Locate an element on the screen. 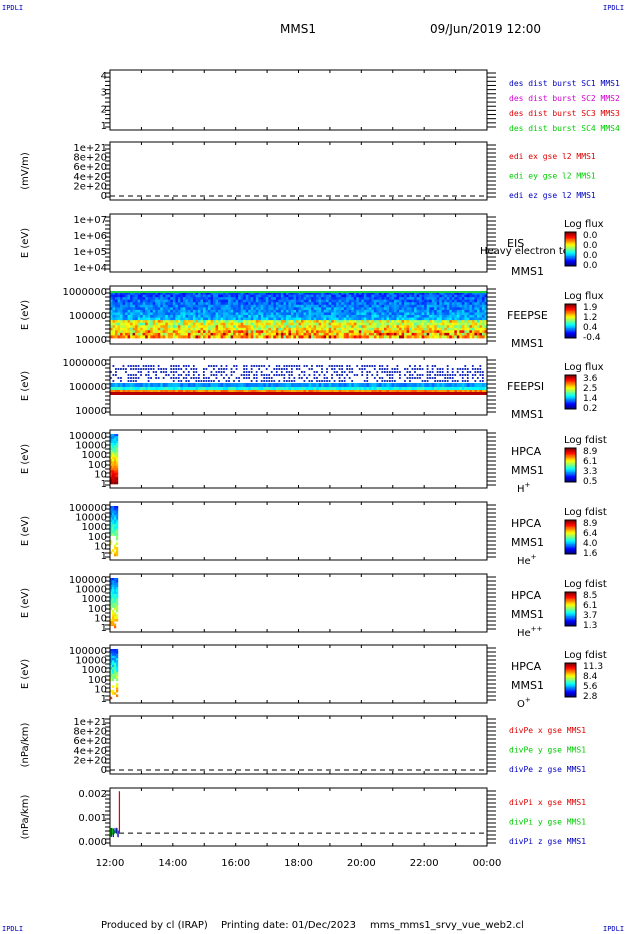 The width and height of the screenshot is (630, 934). colorbar-tick-label: 0.2 is located at coordinates (590, 409).